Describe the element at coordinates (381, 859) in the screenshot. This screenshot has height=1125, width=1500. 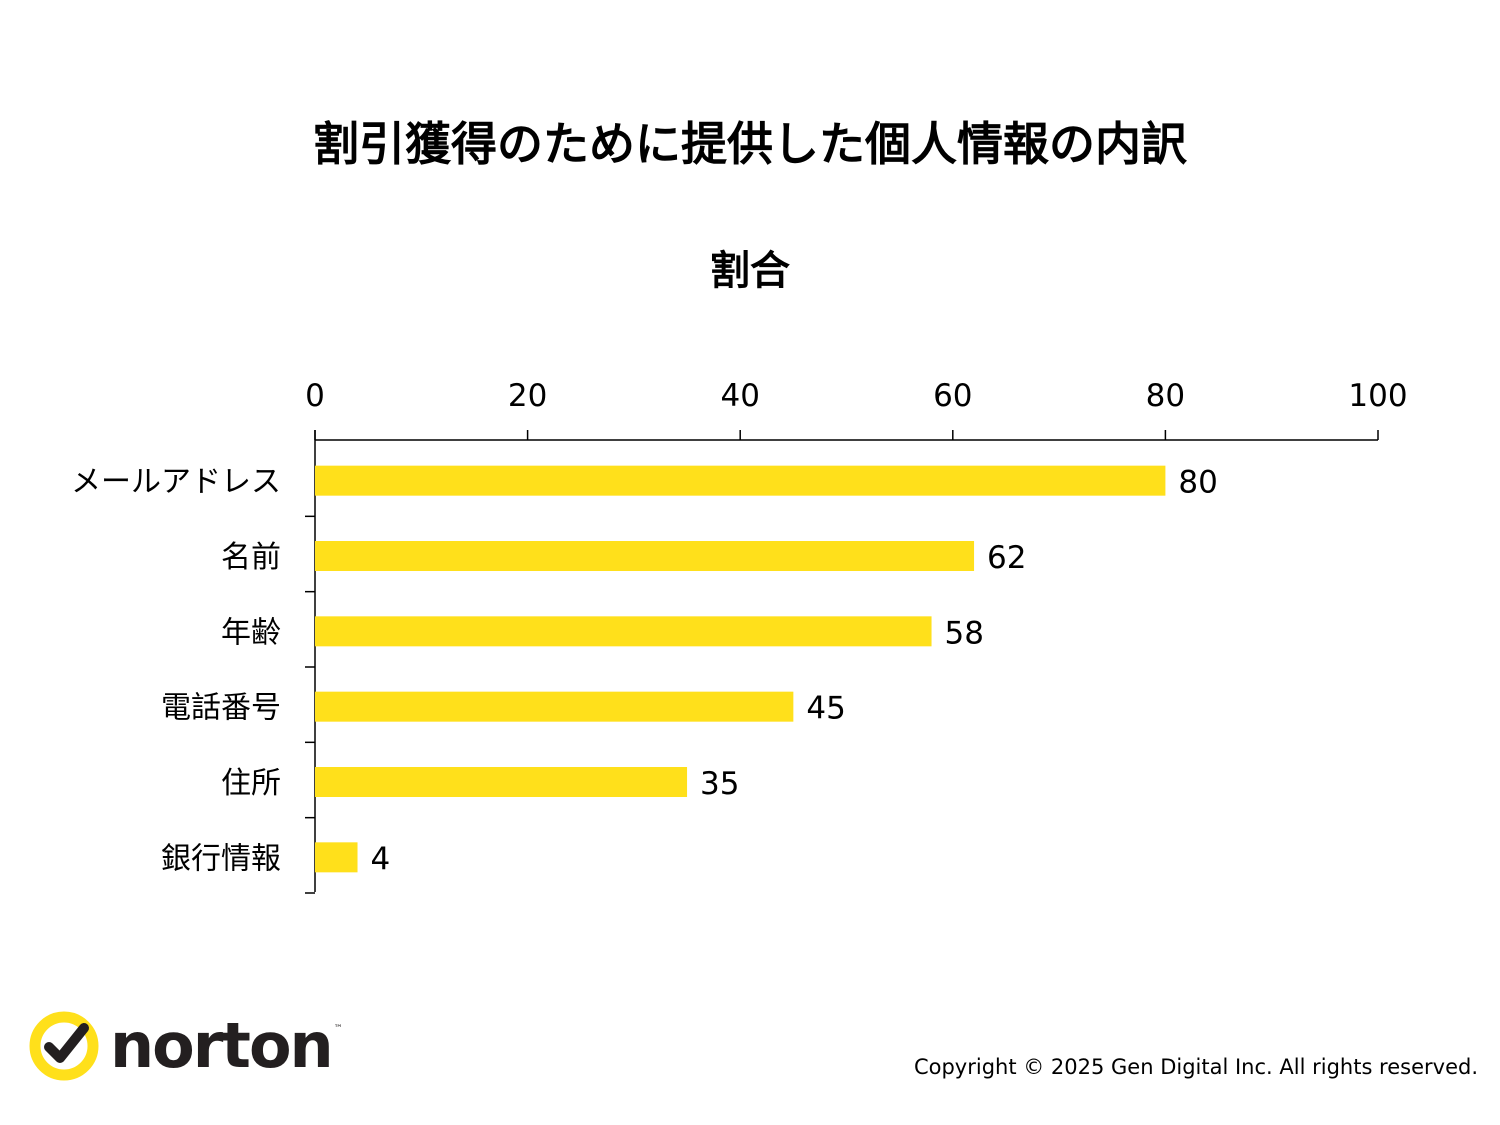
I see `data-label: 4` at that location.